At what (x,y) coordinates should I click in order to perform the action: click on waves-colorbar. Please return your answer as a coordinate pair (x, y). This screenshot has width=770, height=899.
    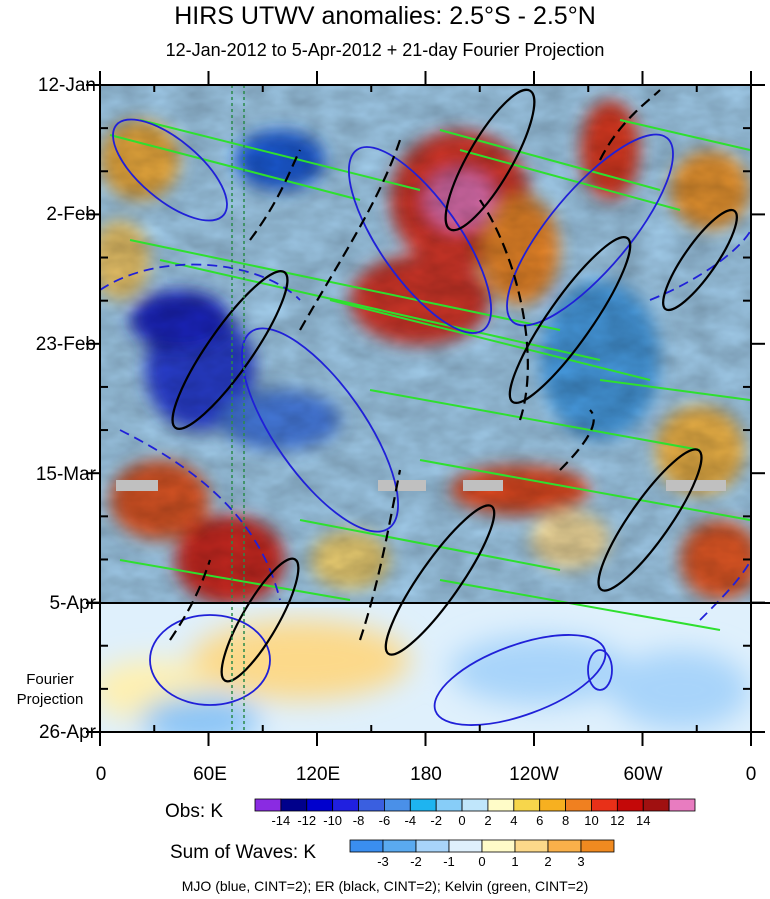
    Looking at the image, I should click on (482, 846).